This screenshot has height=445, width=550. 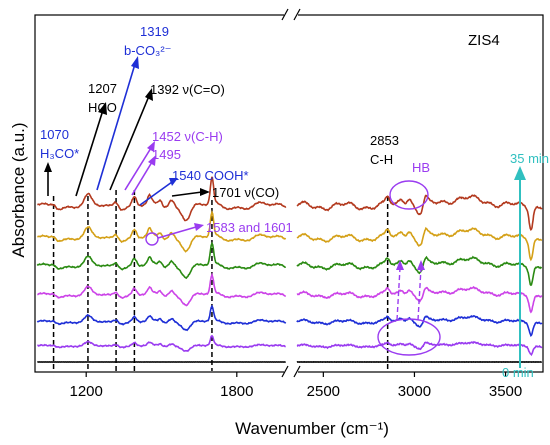 I want to click on x-axis-title: Wavenumber (cm⁻¹), so click(x=312, y=428).